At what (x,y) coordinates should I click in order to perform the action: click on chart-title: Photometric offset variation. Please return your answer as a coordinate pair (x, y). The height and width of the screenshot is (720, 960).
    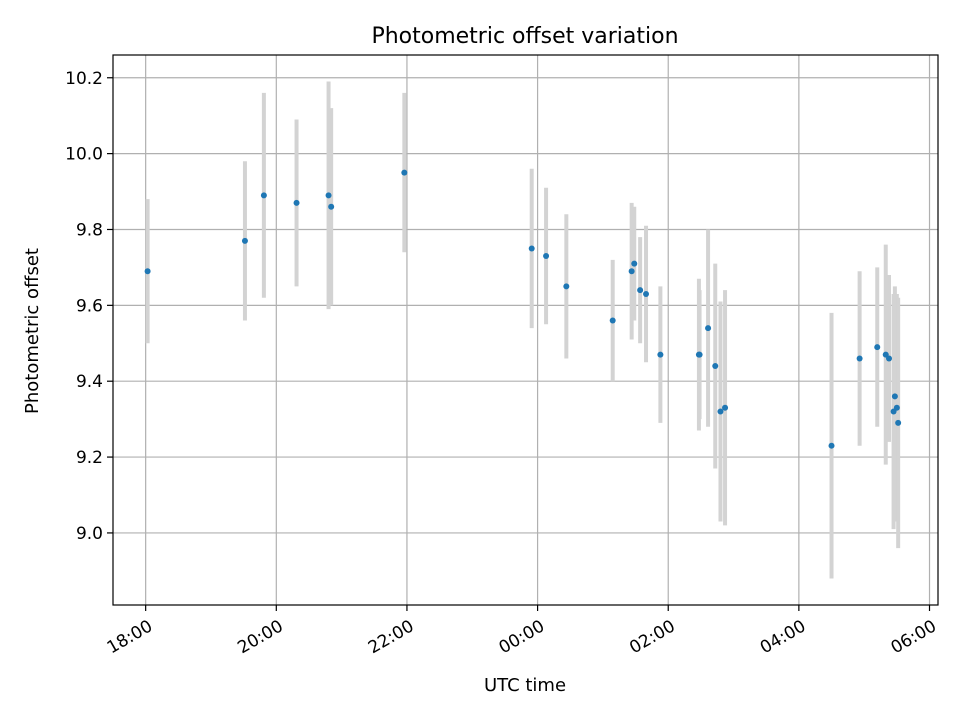
    Looking at the image, I should click on (524, 36).